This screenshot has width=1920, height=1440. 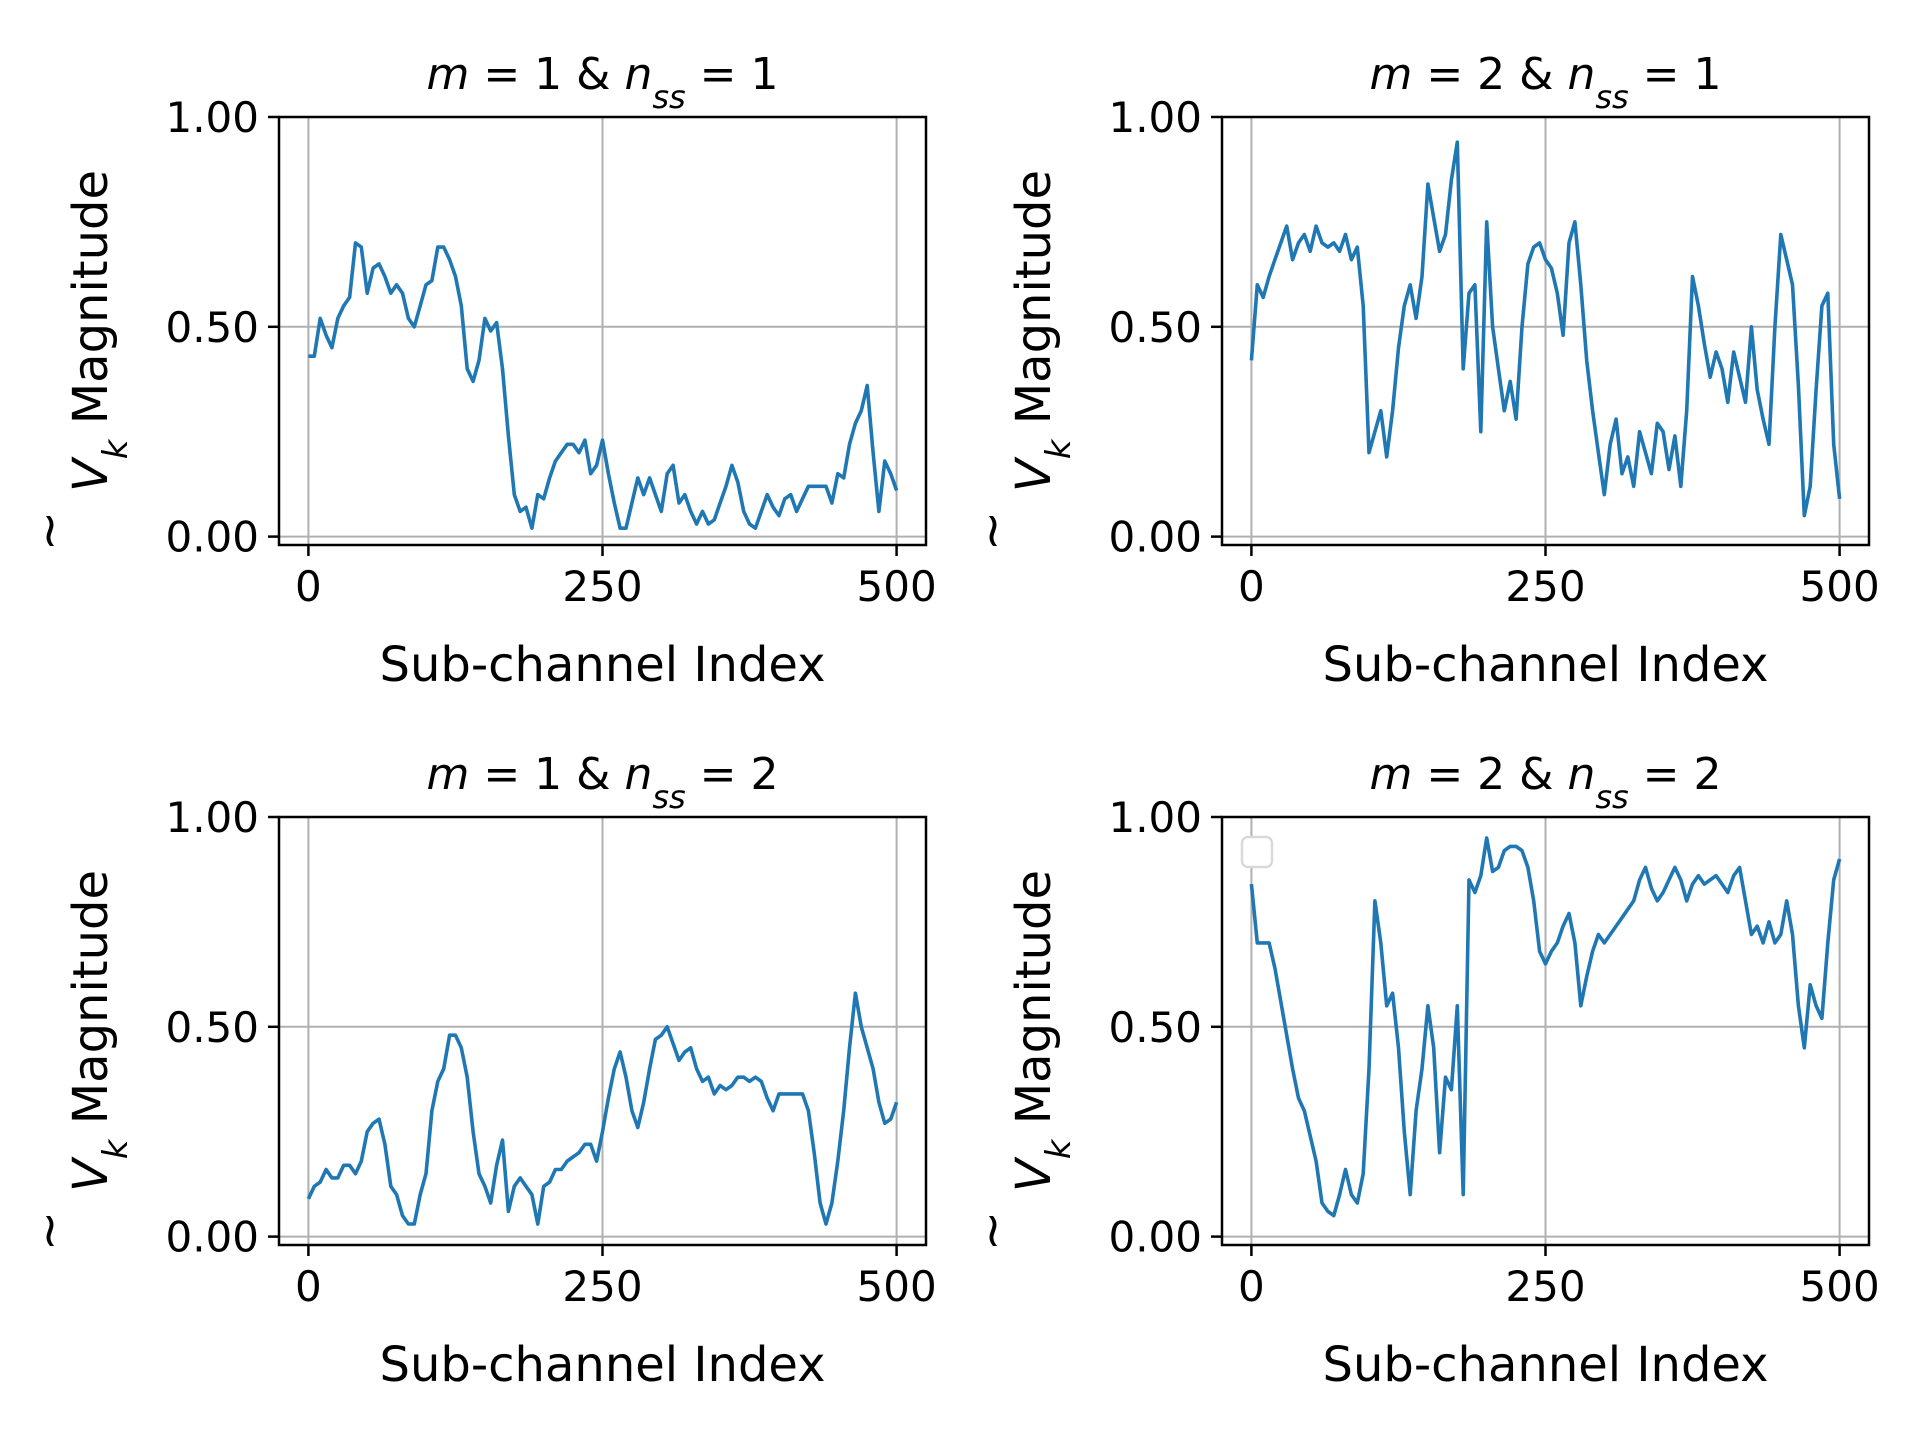 I want to click on legend-empty, so click(x=1257, y=852).